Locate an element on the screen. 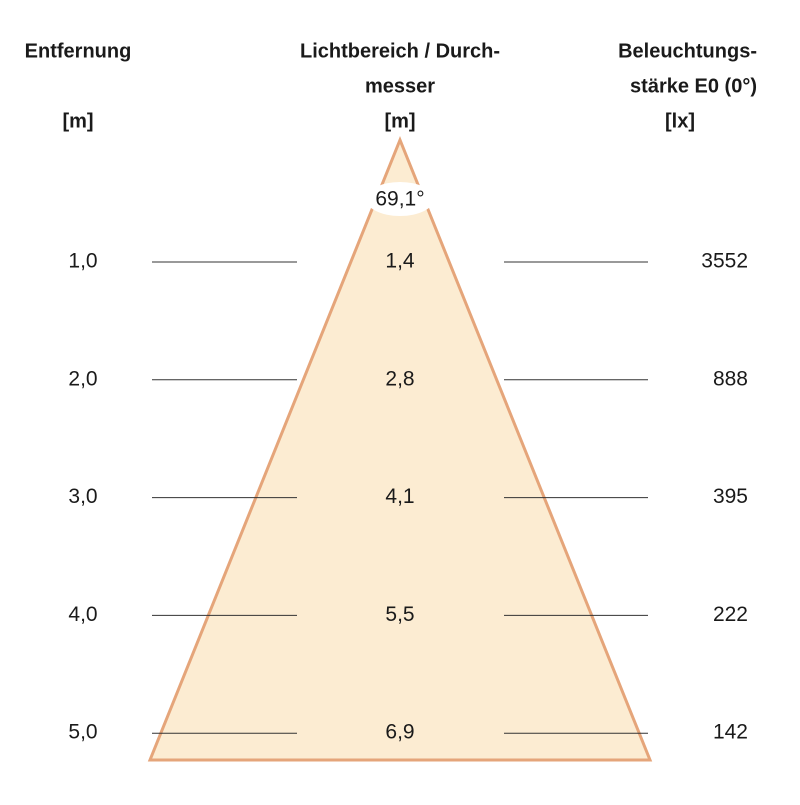  beam-angle: 69,1° is located at coordinates (399, 199).